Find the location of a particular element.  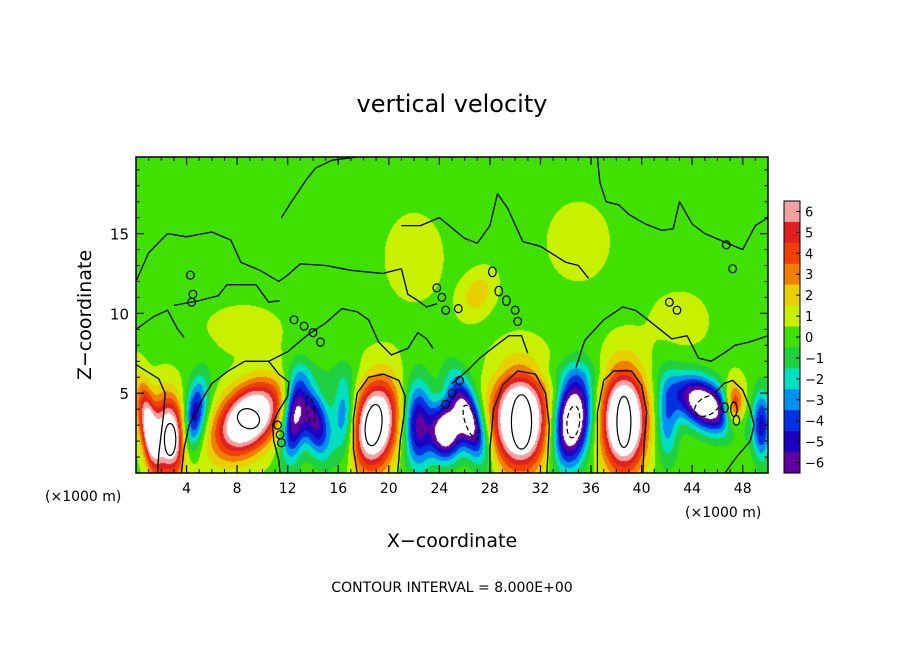

colorbar-label: −3 is located at coordinates (814, 401).